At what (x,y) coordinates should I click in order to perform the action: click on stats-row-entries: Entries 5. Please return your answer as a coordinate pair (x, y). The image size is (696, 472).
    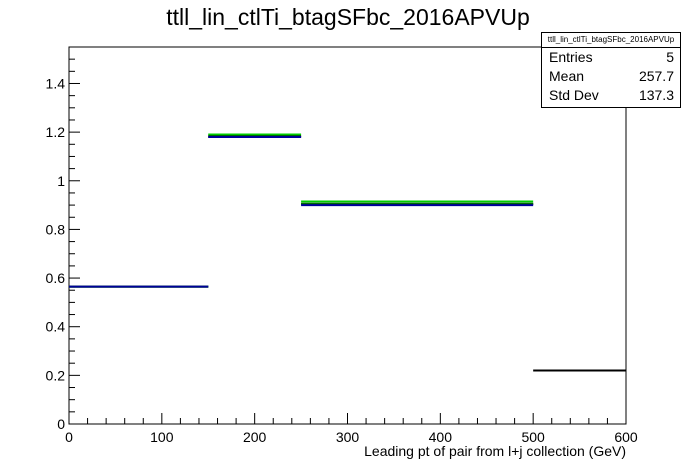
    Looking at the image, I should click on (611, 57).